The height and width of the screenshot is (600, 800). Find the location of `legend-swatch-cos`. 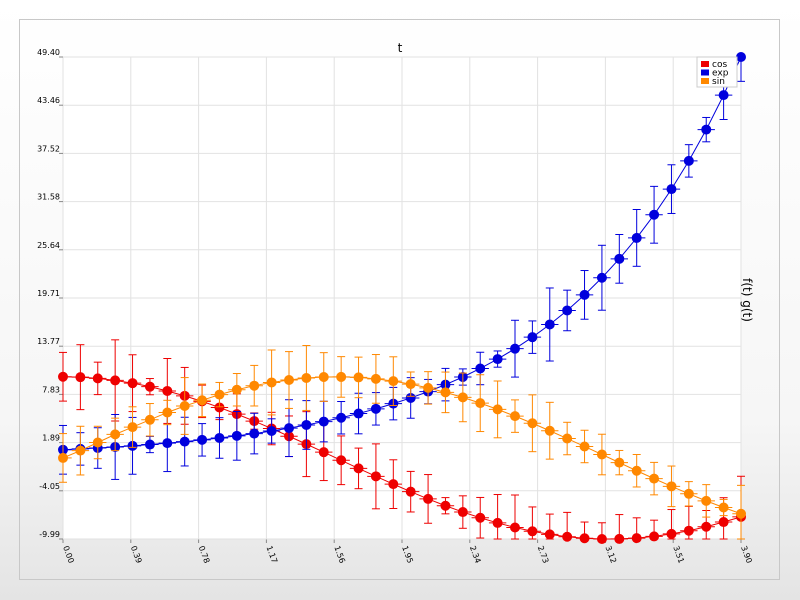

legend-swatch-cos is located at coordinates (705, 64).